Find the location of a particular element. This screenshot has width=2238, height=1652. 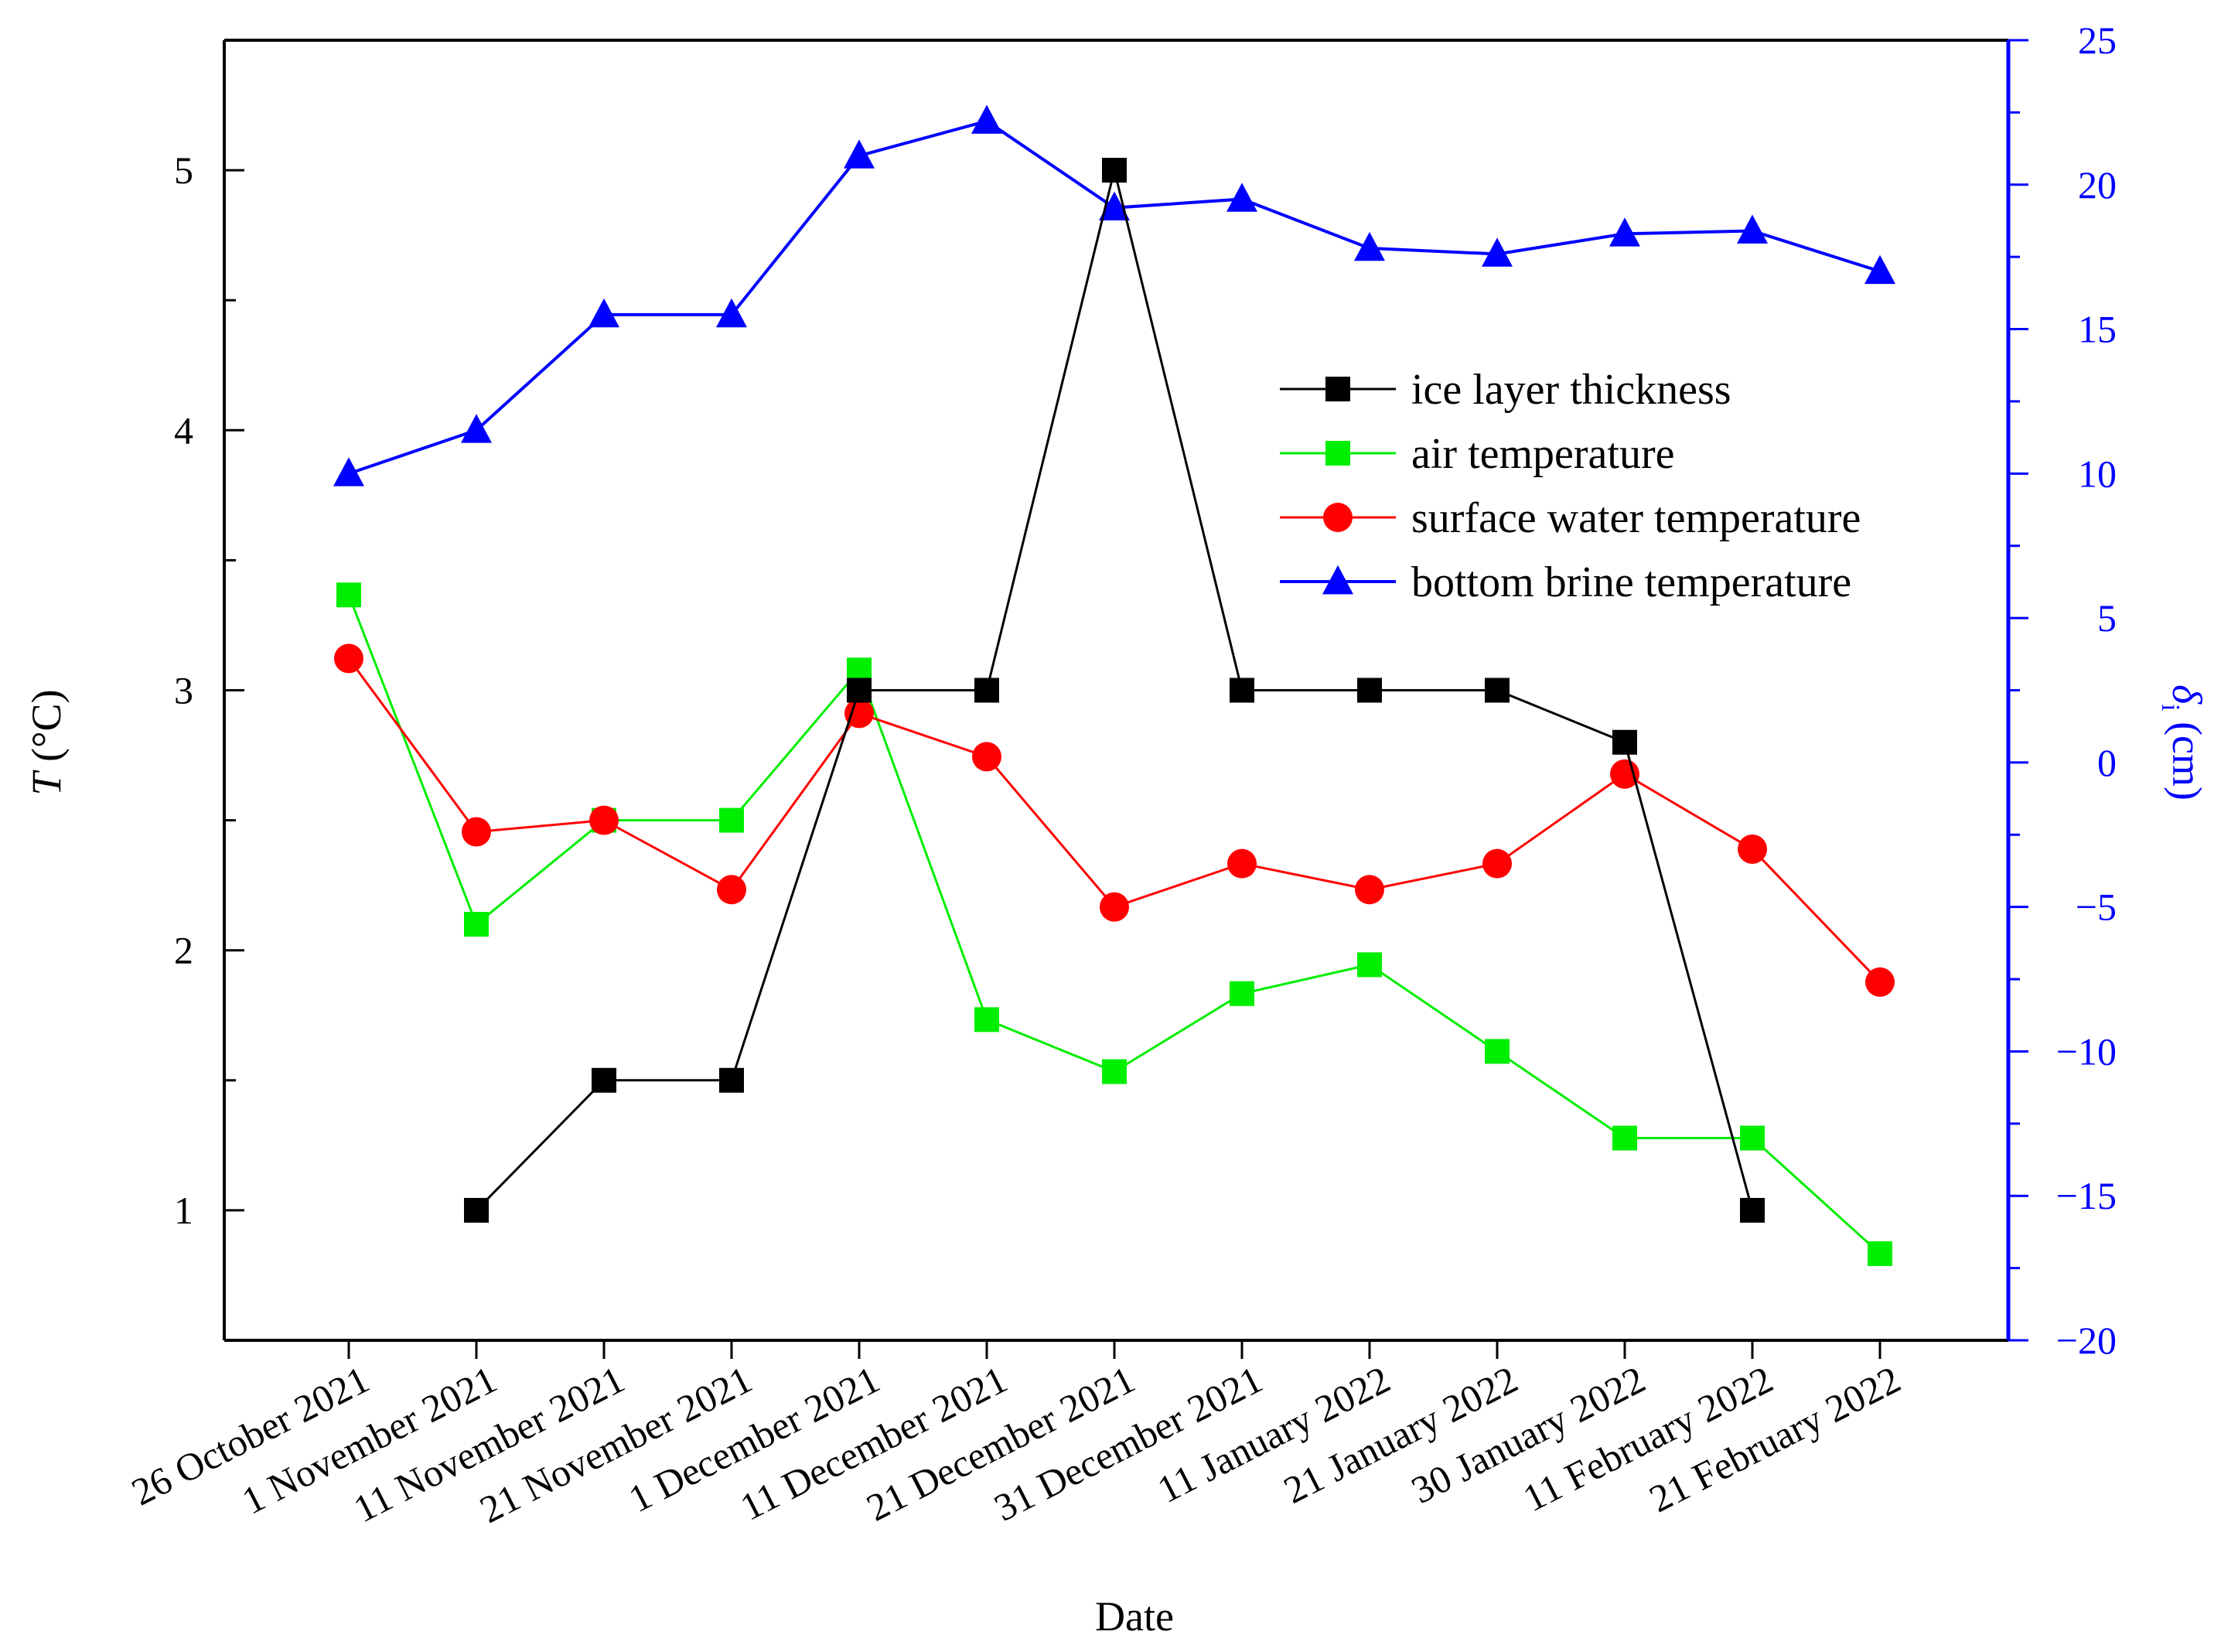

legend-item-surface-water-temperature: surface water temperature is located at coordinates (1570, 518).